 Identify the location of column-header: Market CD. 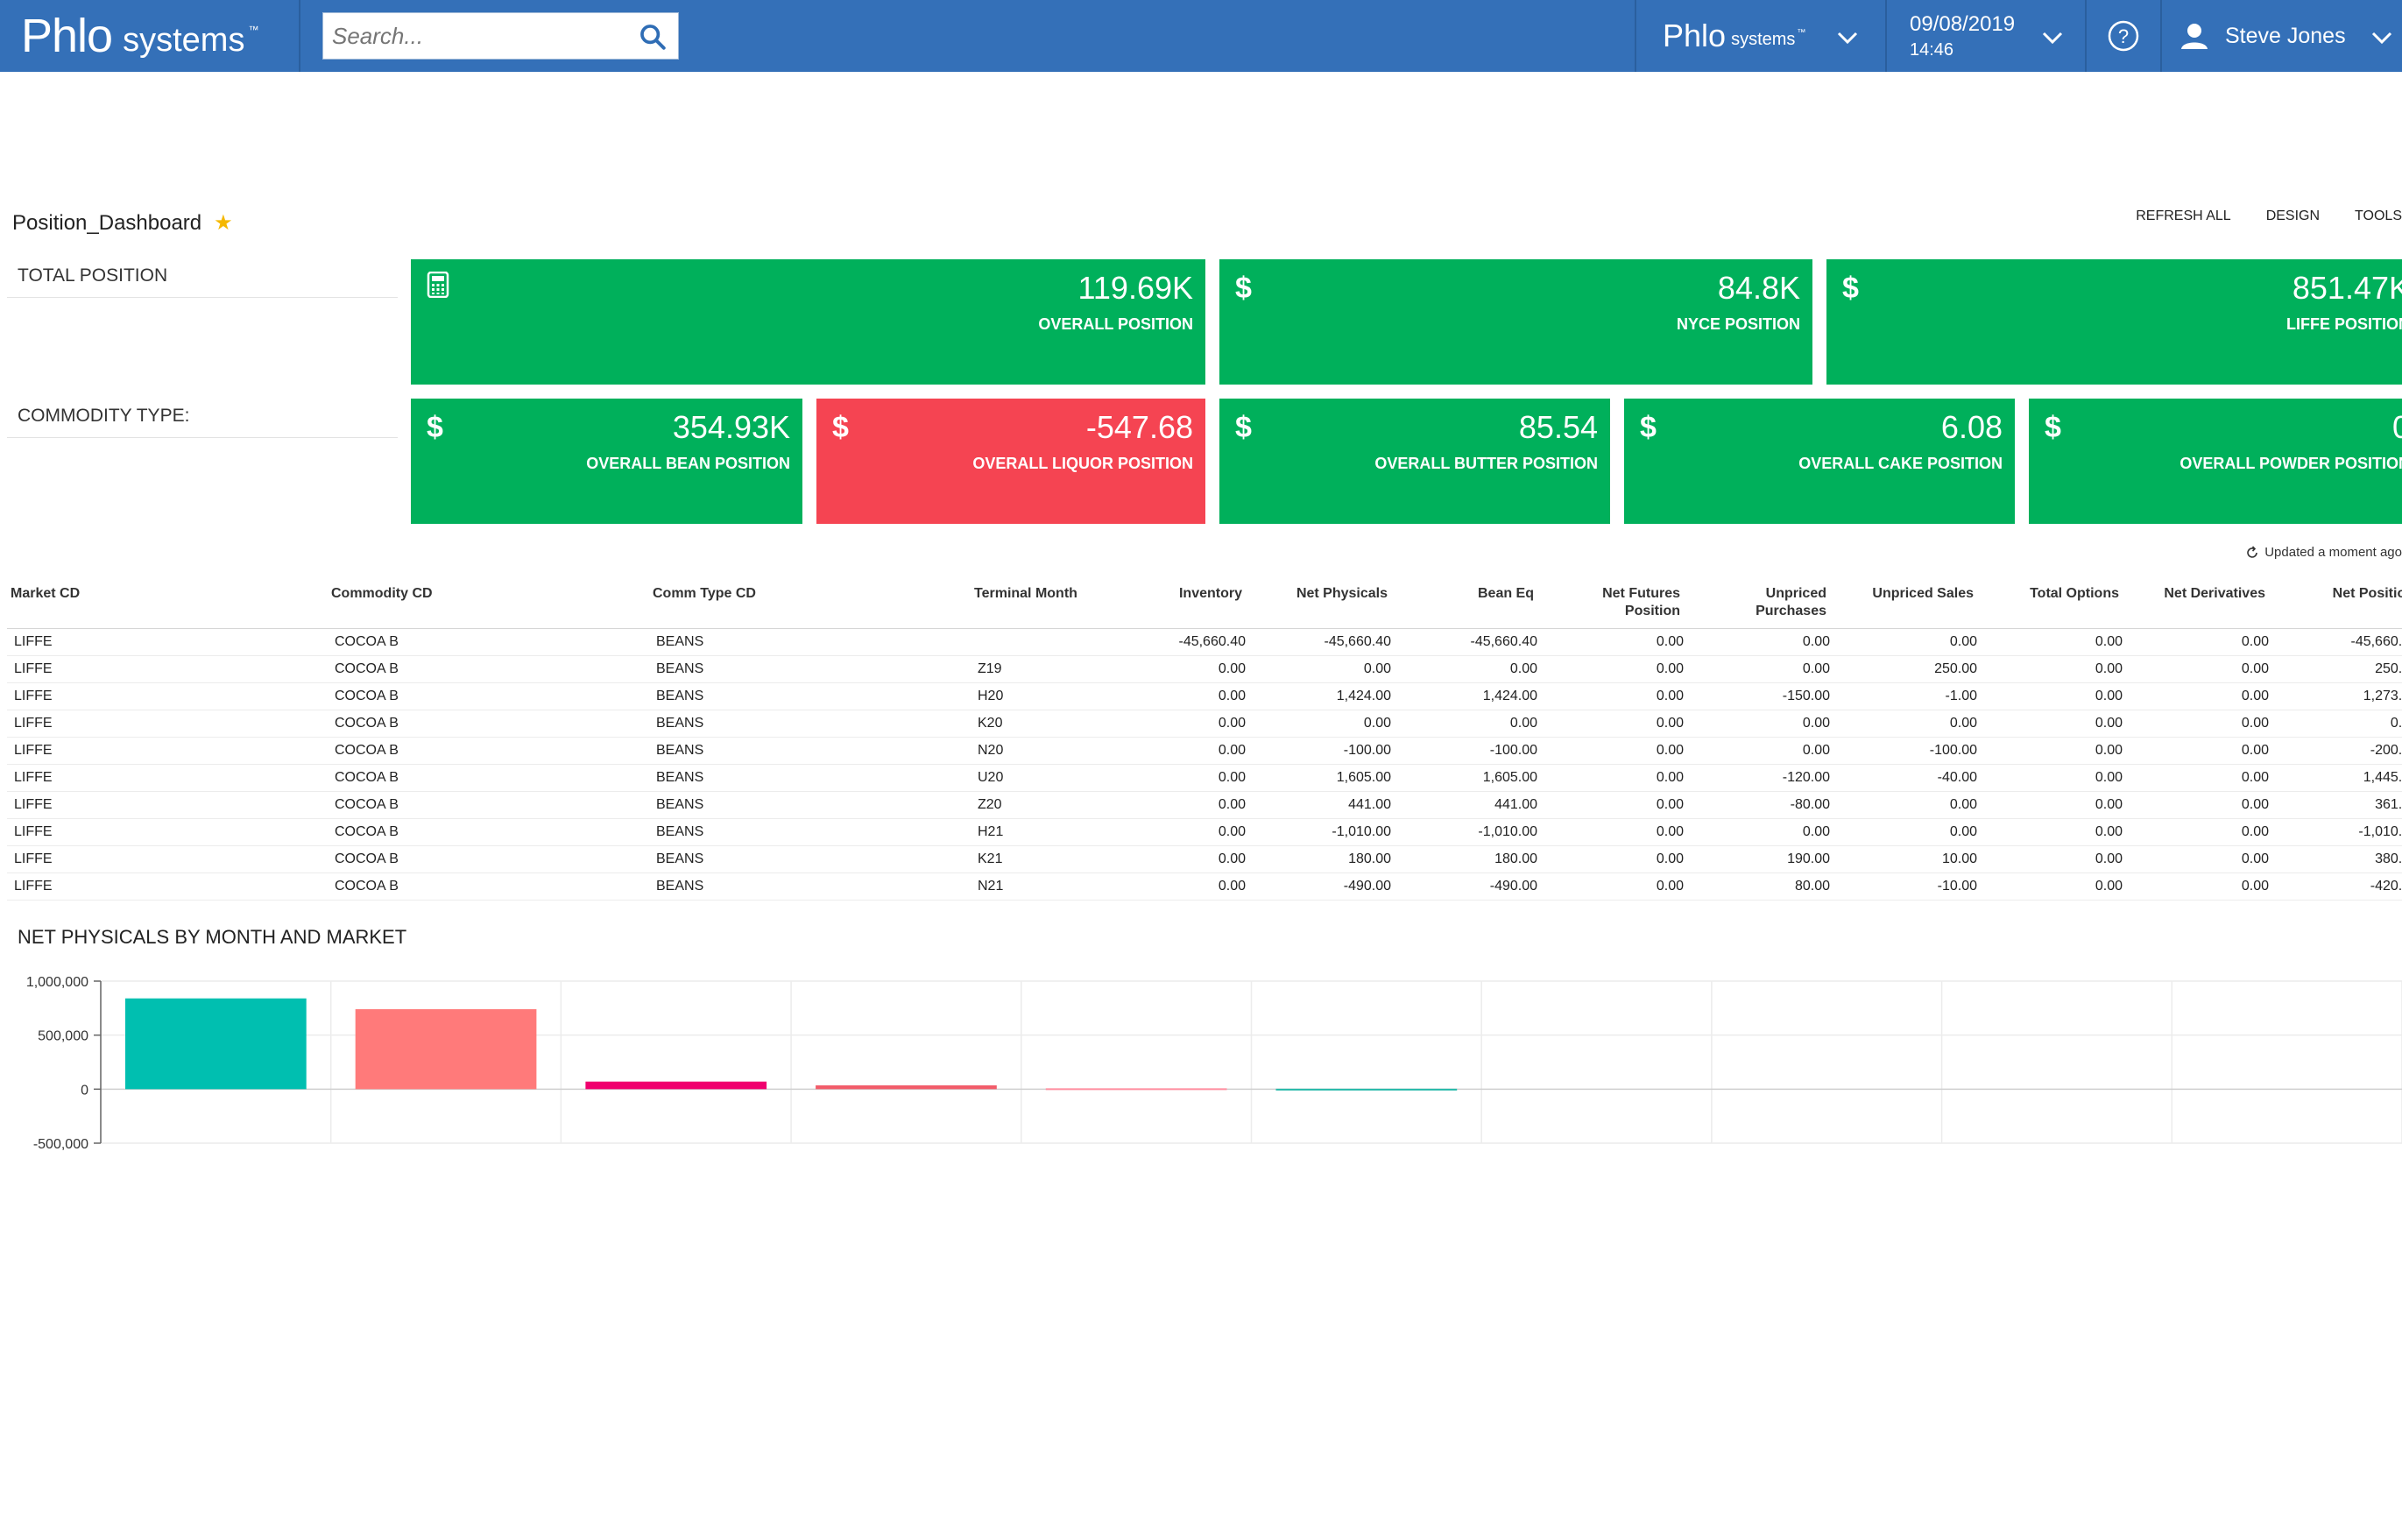
(46, 593).